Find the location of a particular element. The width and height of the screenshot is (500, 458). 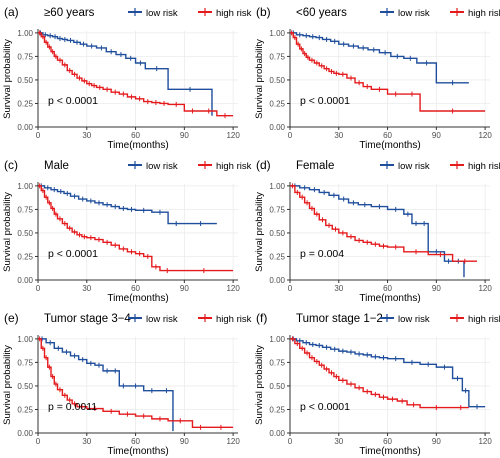

panel-label: (b) is located at coordinates (263, 12).